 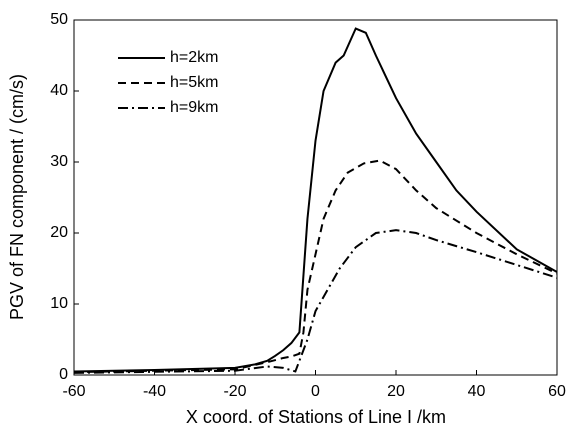 What do you see at coordinates (59, 232) in the screenshot?
I see `y-tick-label: 20` at bounding box center [59, 232].